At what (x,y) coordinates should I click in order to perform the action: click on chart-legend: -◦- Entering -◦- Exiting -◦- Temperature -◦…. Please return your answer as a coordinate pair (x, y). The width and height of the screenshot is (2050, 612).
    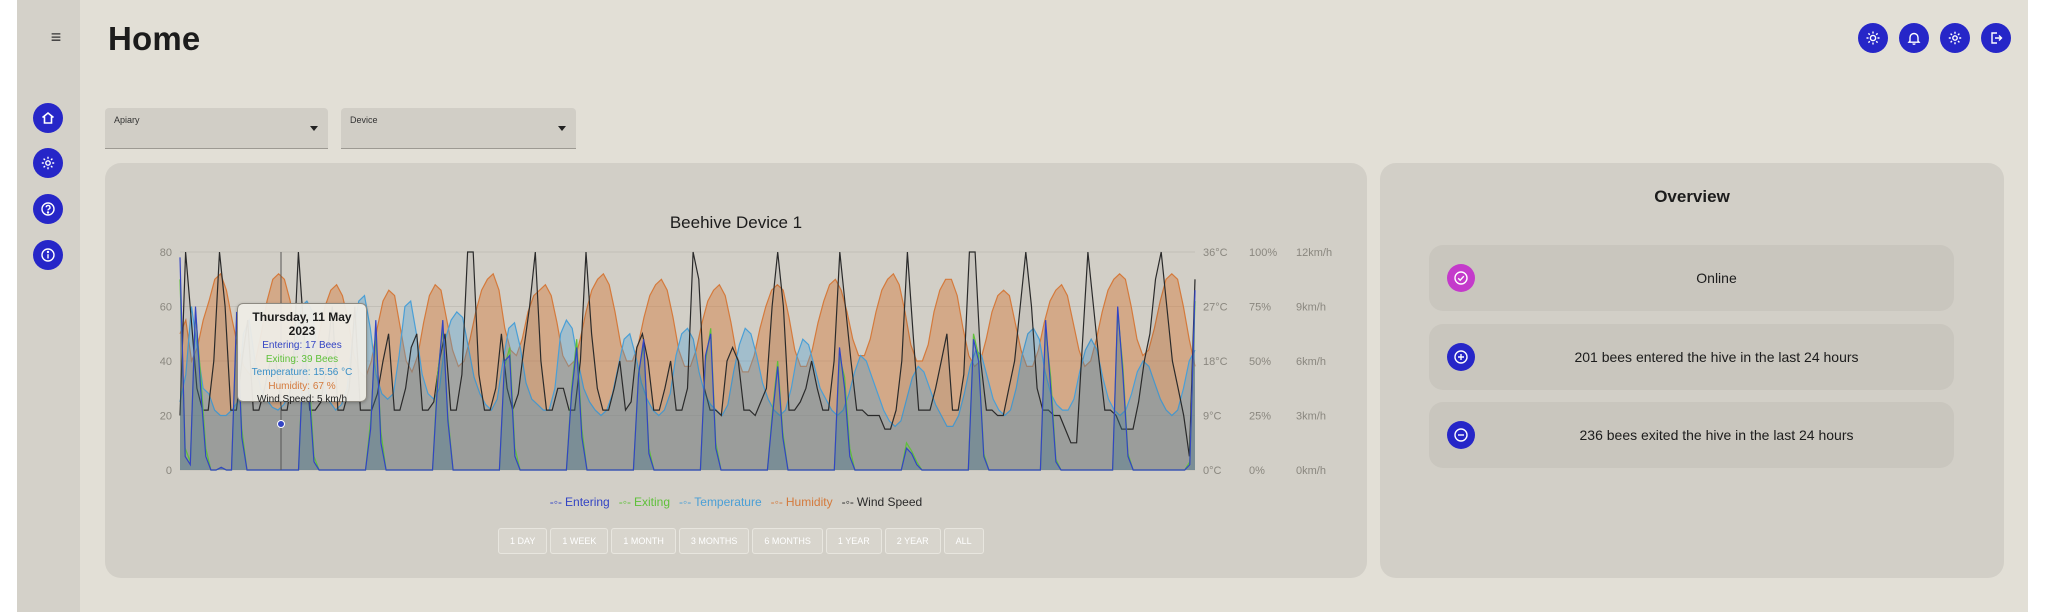
    Looking at the image, I should click on (736, 502).